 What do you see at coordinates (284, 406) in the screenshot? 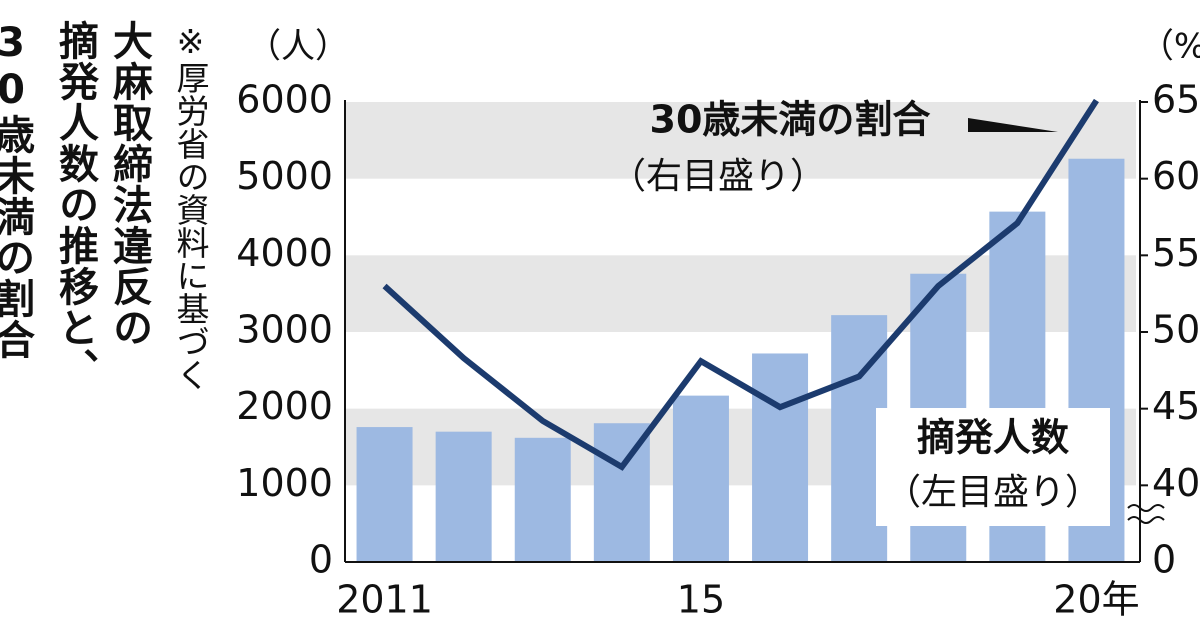
I see `y-tick-label: 2000` at bounding box center [284, 406].